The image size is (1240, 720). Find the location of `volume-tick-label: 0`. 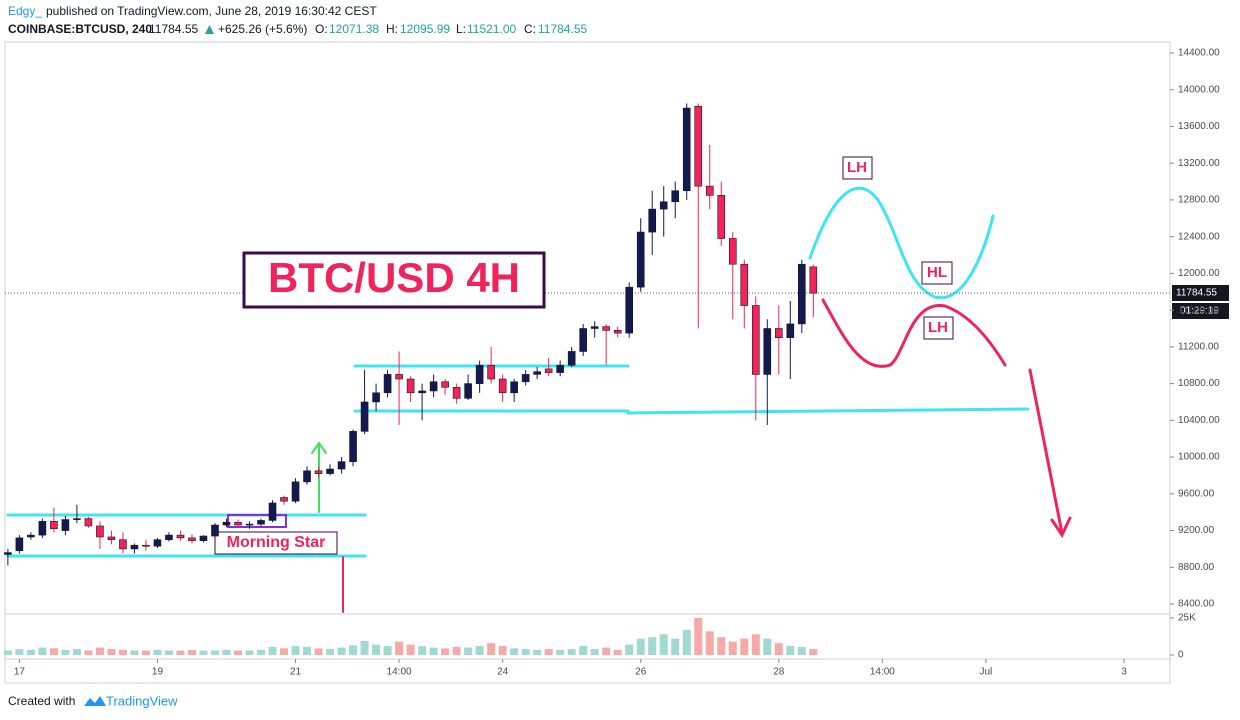

volume-tick-label: 0 is located at coordinates (1181, 655).